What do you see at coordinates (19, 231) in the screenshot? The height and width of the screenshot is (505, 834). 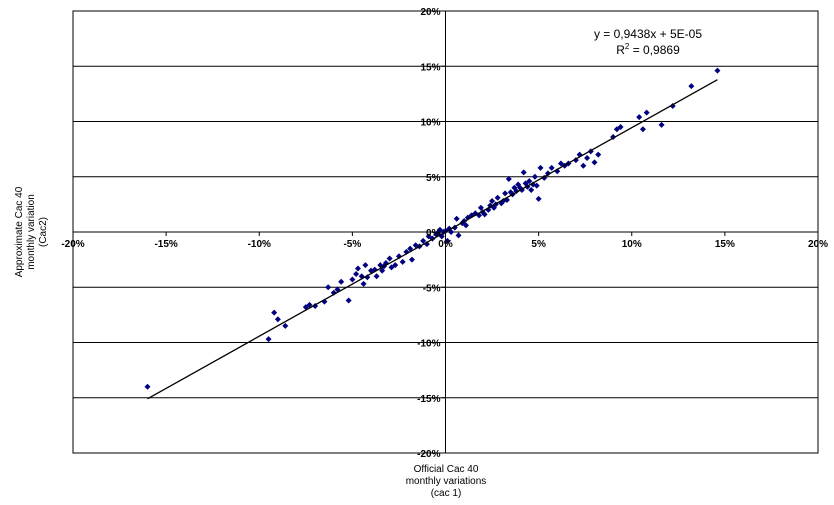 I see `y-axis-title-line-1: Approximate Cac 40` at bounding box center [19, 231].